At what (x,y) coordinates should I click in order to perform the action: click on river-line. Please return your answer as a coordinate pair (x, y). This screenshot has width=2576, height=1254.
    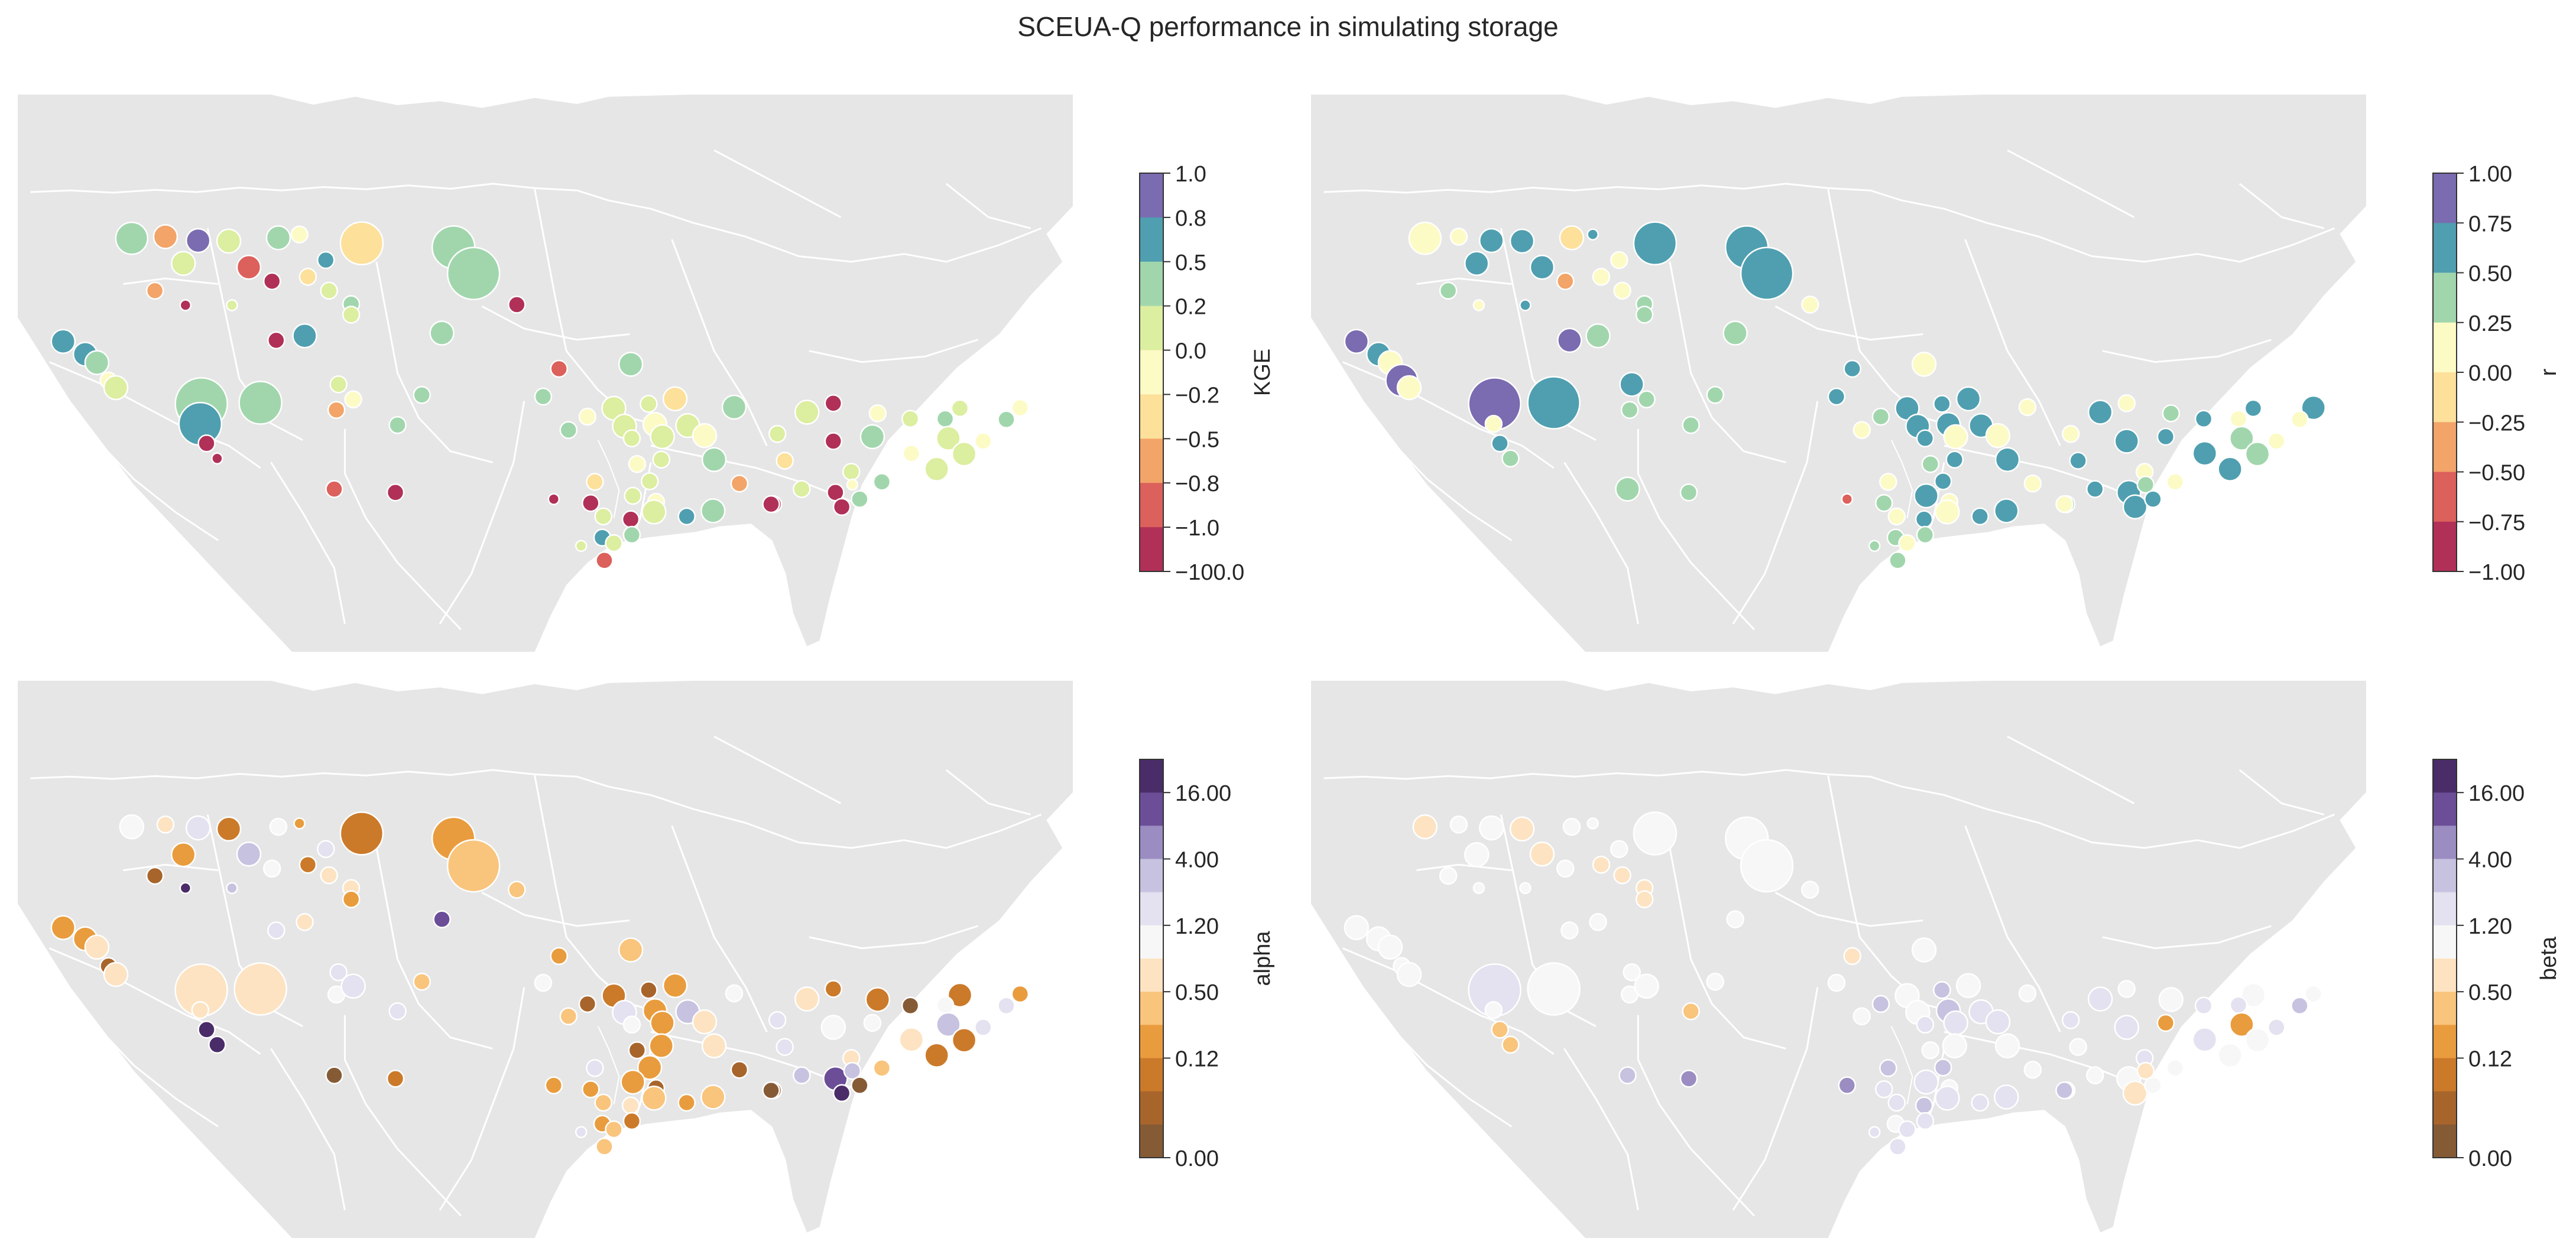
    Looking at the image, I should click on (1901, 479).